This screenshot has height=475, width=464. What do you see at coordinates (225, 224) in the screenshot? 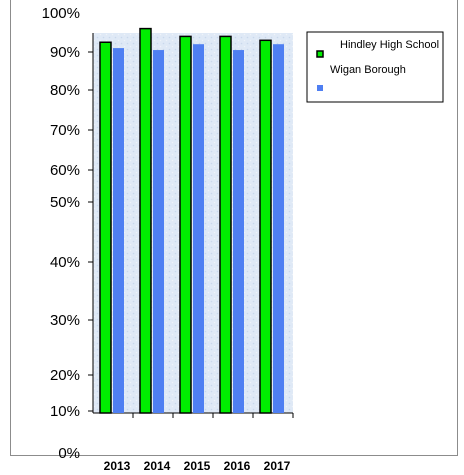
I see `bar-hindley-high-school-2016` at bounding box center [225, 224].